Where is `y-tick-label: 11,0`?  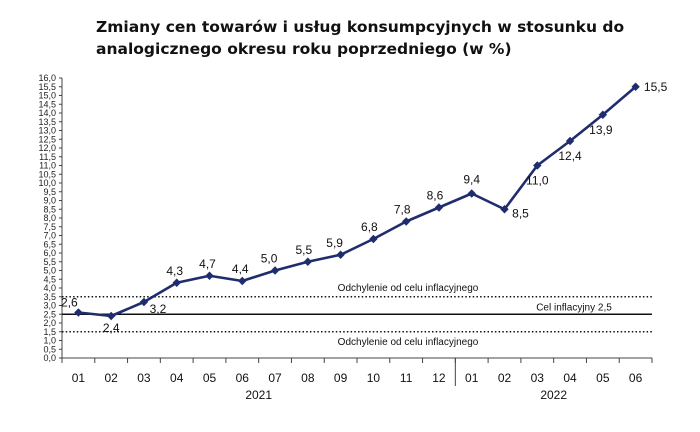
y-tick-label: 11,0 is located at coordinates (47, 166).